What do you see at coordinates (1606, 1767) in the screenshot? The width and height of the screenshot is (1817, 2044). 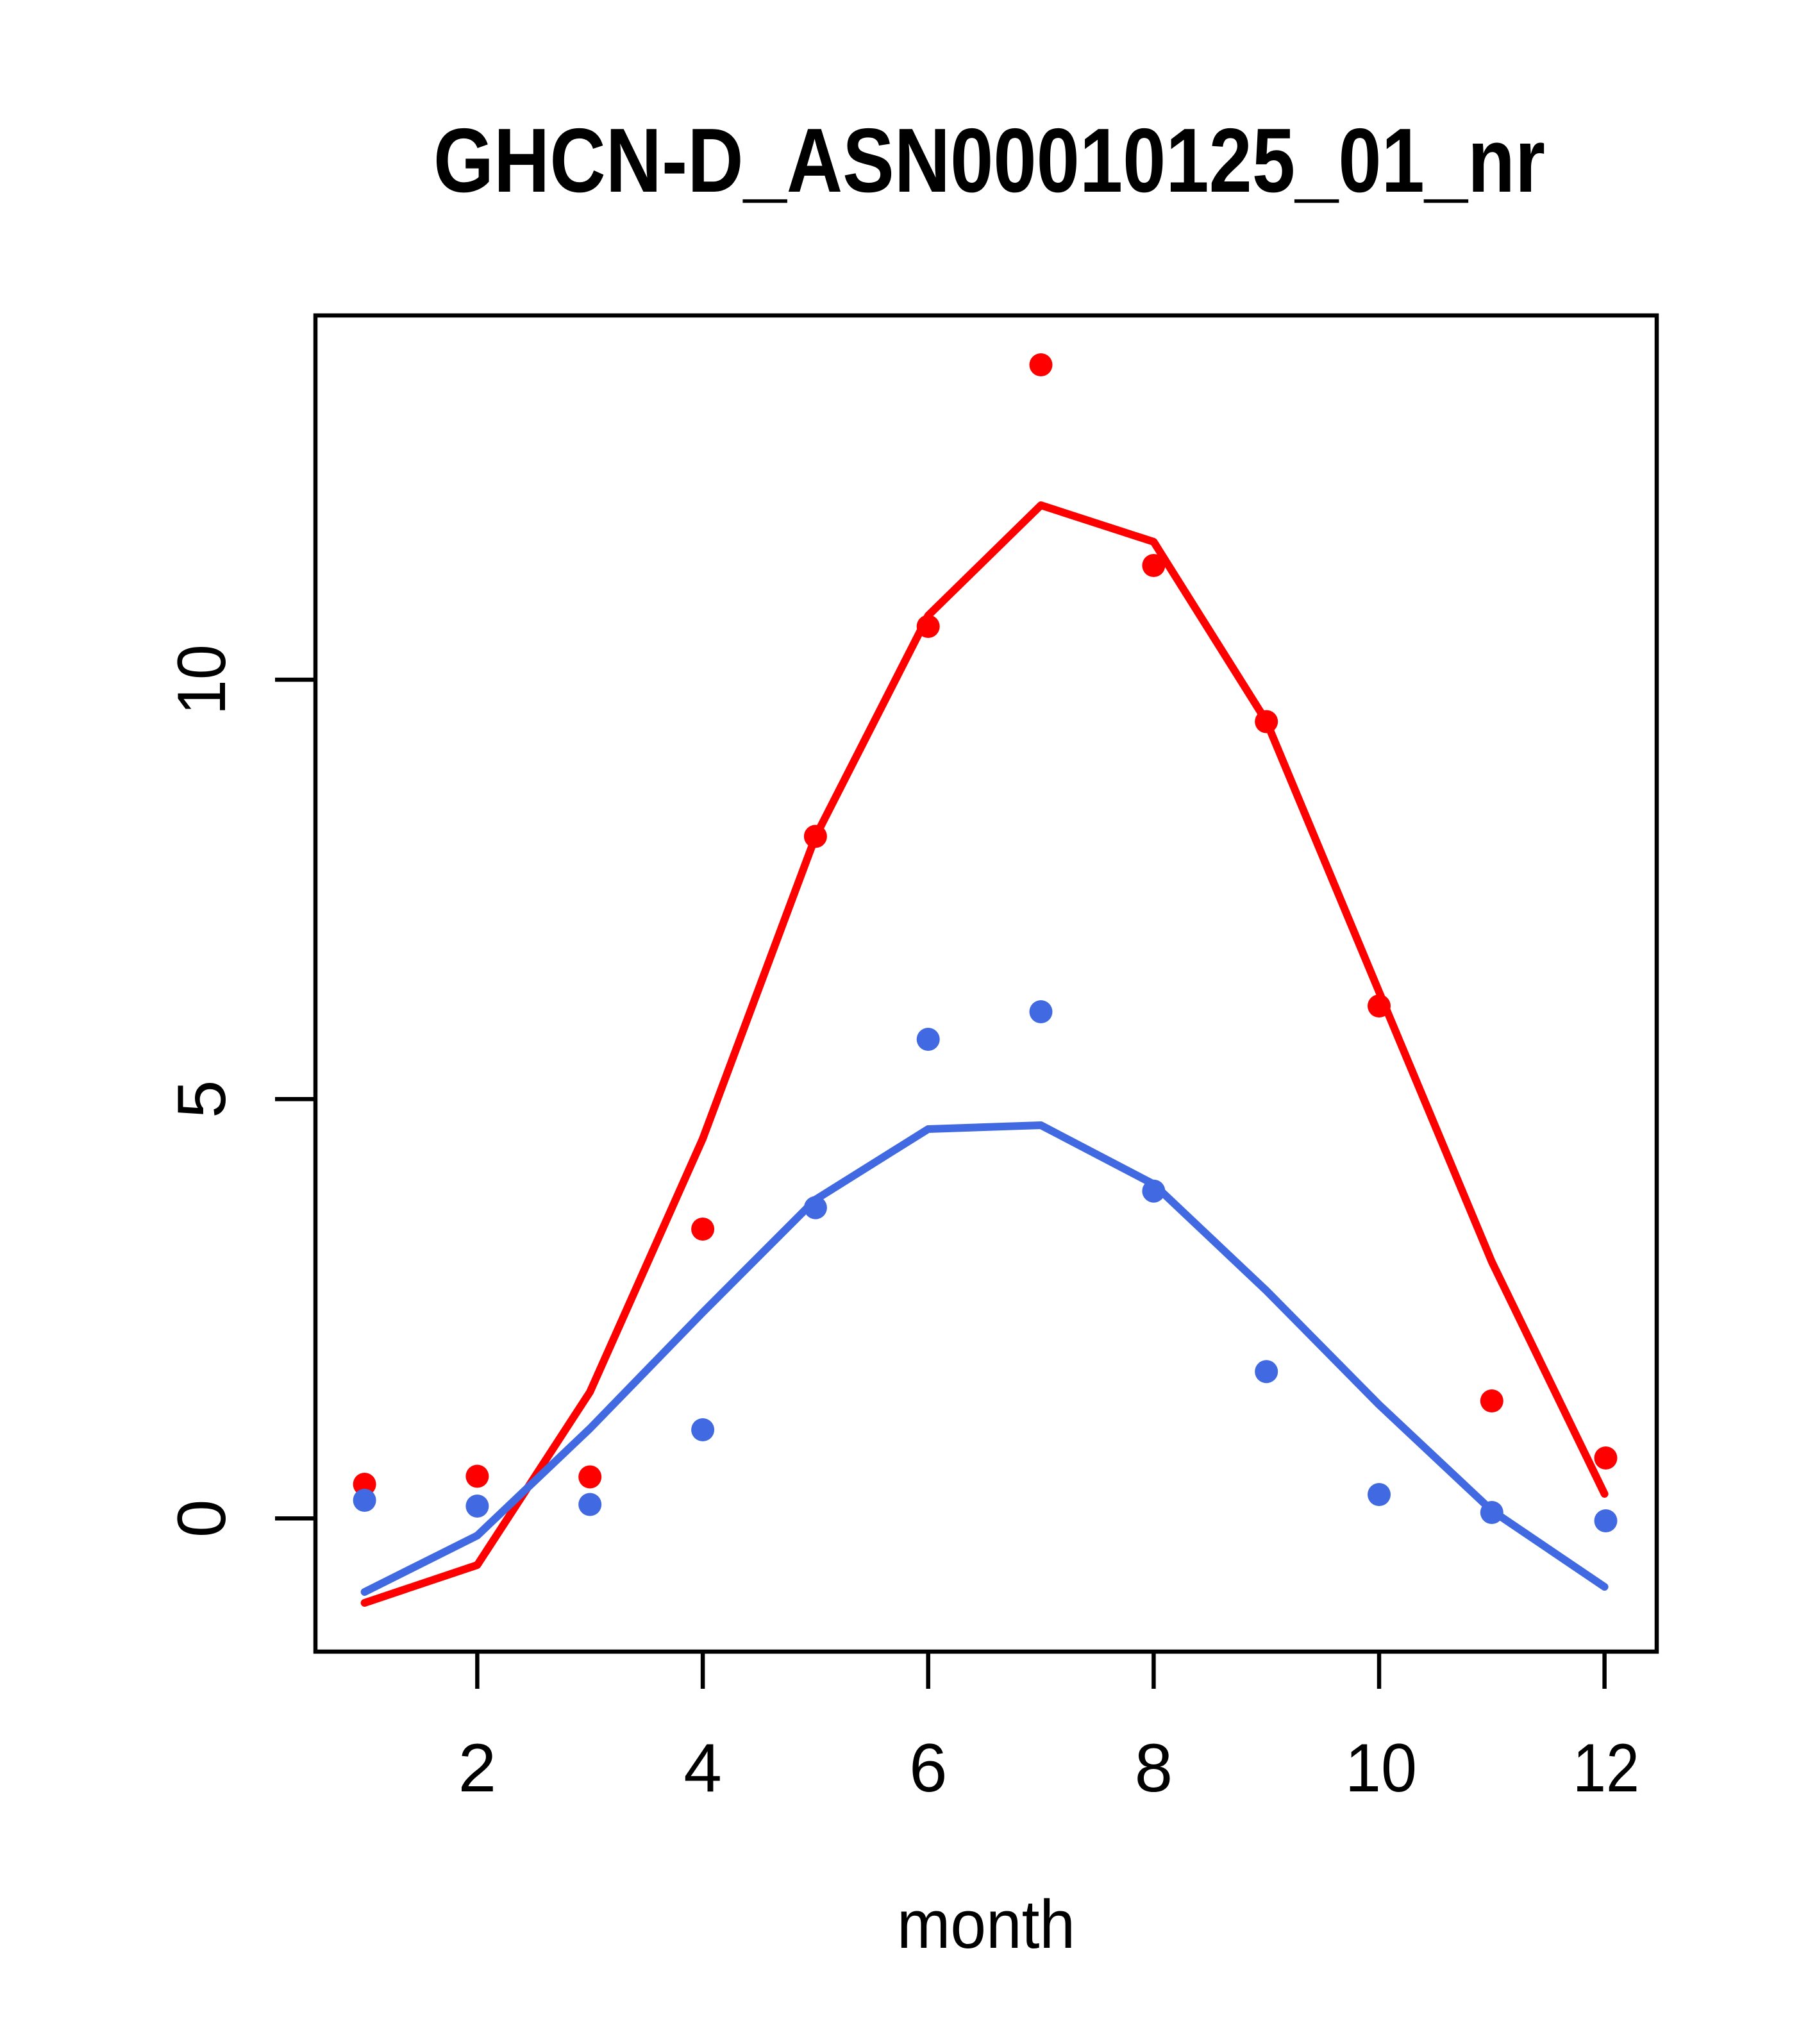 I see `svg-text: 12` at bounding box center [1606, 1767].